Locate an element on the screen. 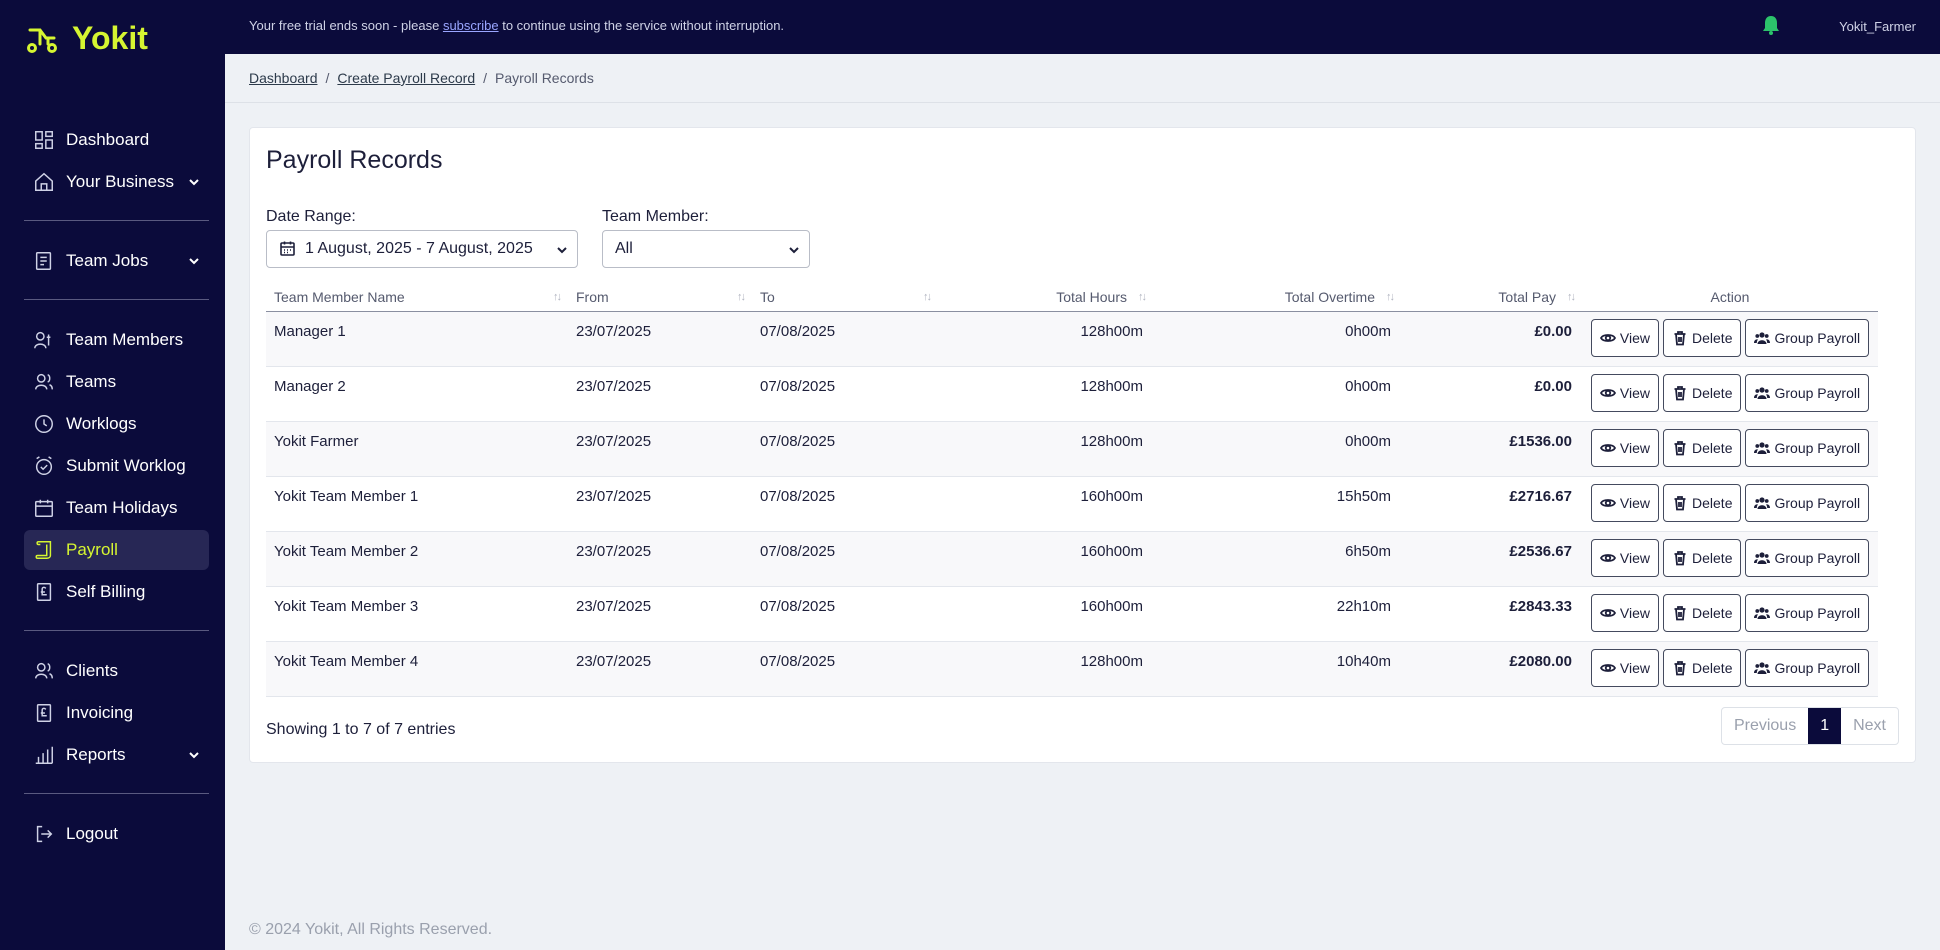 This screenshot has height=950, width=1940. previous-button: Previous is located at coordinates (1765, 725).